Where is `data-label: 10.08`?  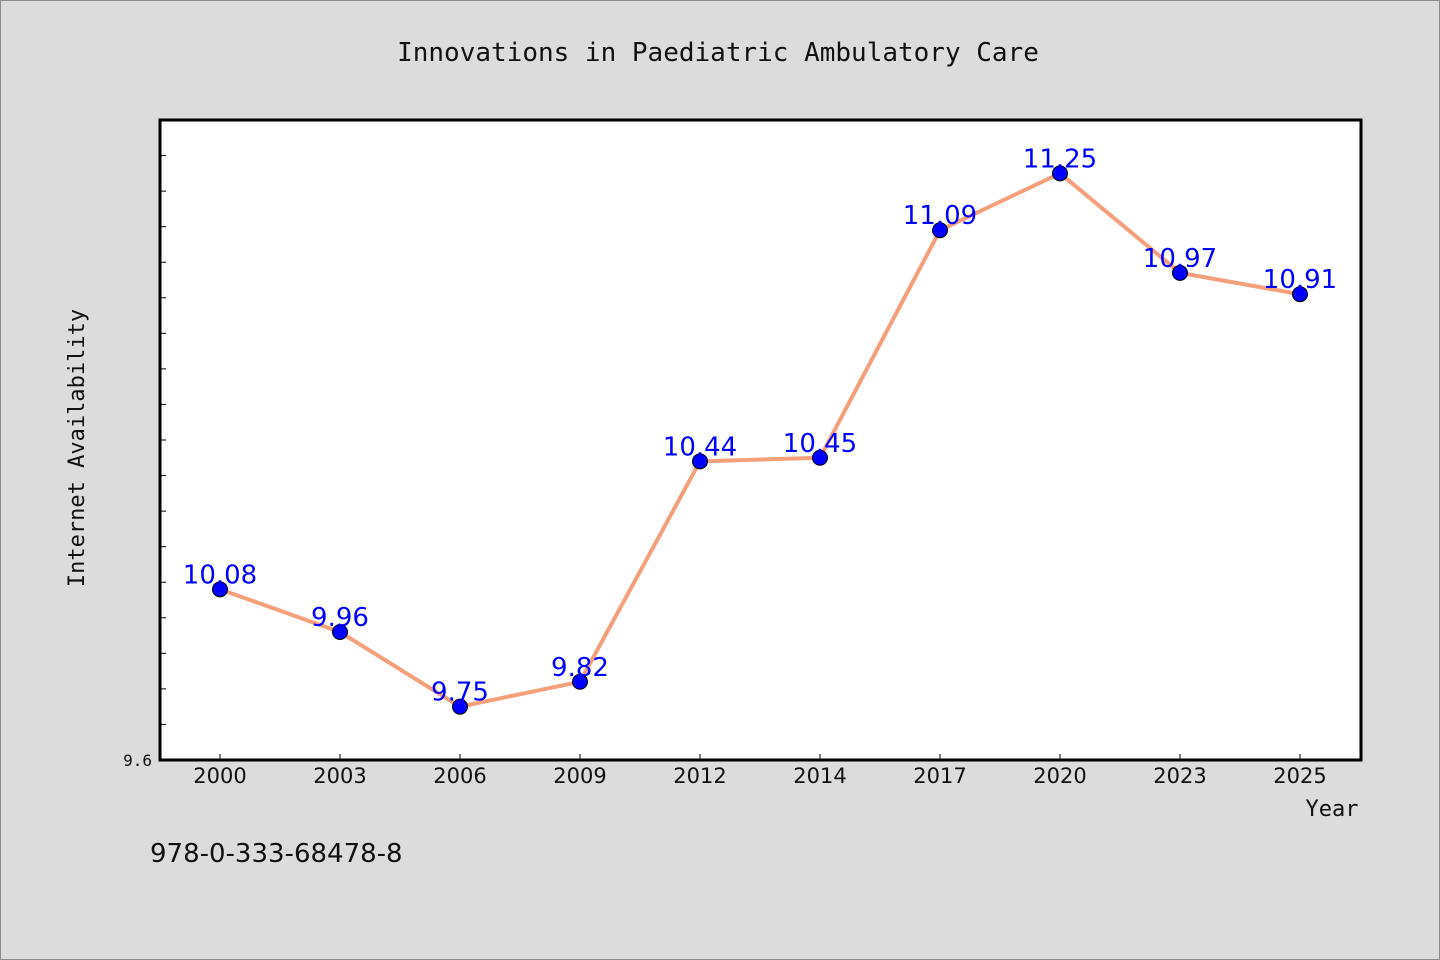
data-label: 10.08 is located at coordinates (220, 575).